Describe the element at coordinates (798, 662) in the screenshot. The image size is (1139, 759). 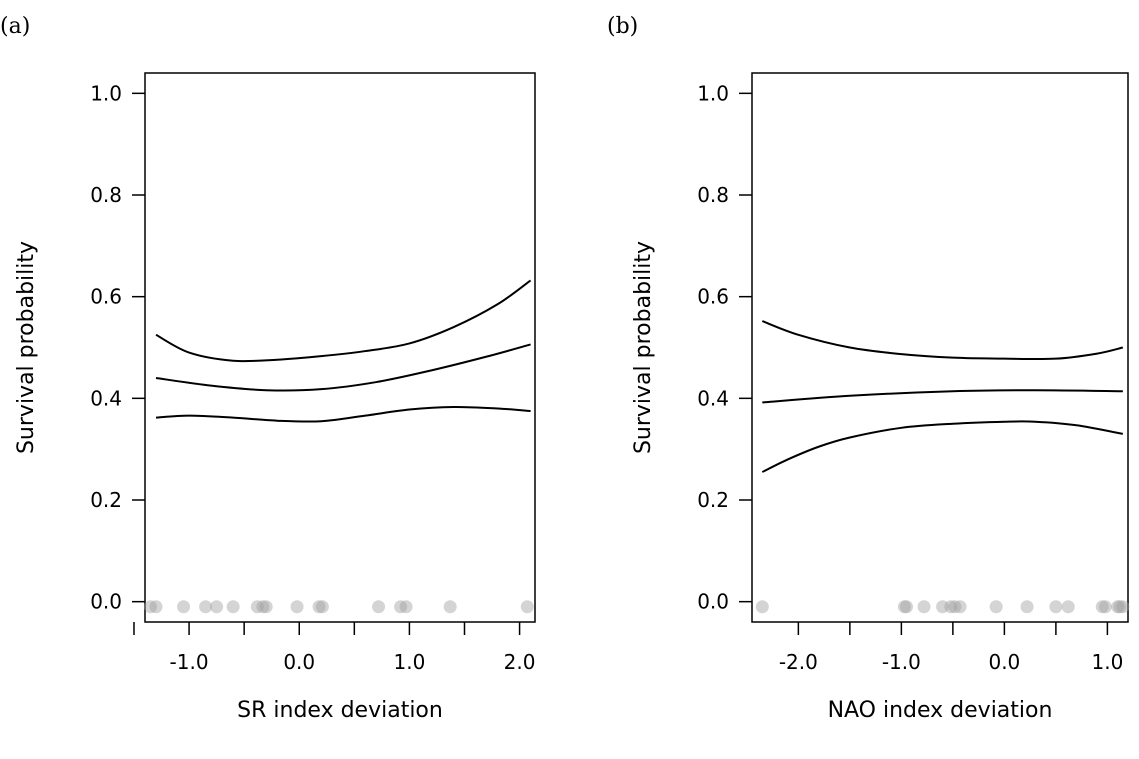
I see `x-tick-label: -2.0` at that location.